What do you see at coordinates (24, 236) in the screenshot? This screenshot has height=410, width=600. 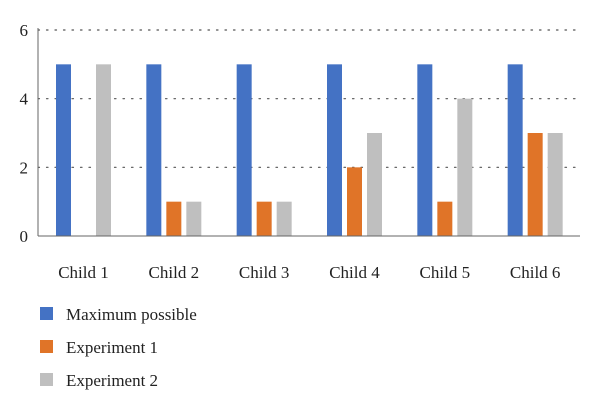 I see `y-tick-label: 0` at bounding box center [24, 236].